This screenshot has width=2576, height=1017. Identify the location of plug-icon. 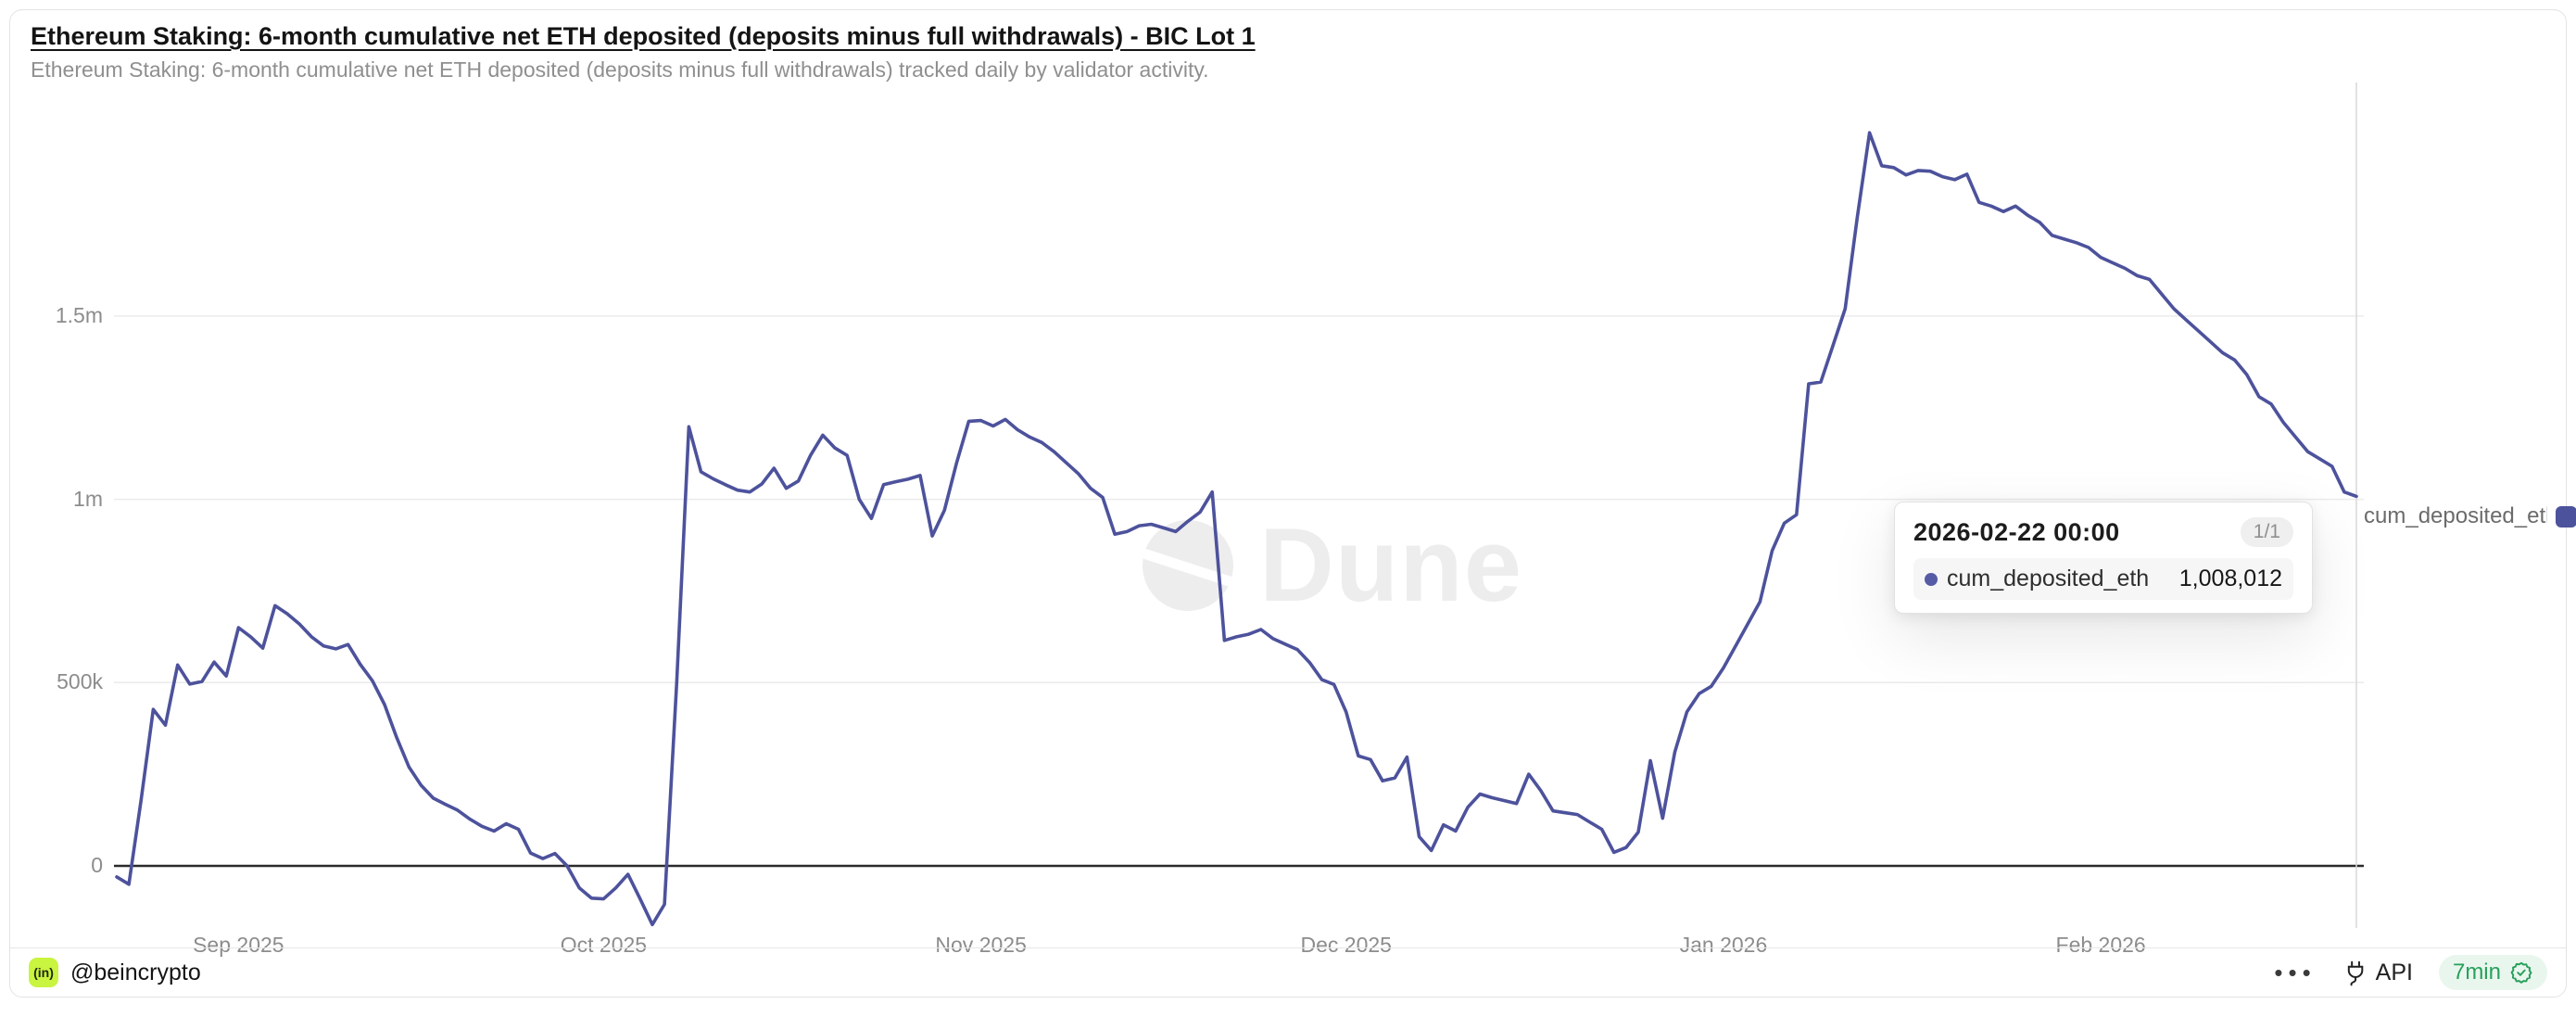
(2355, 972).